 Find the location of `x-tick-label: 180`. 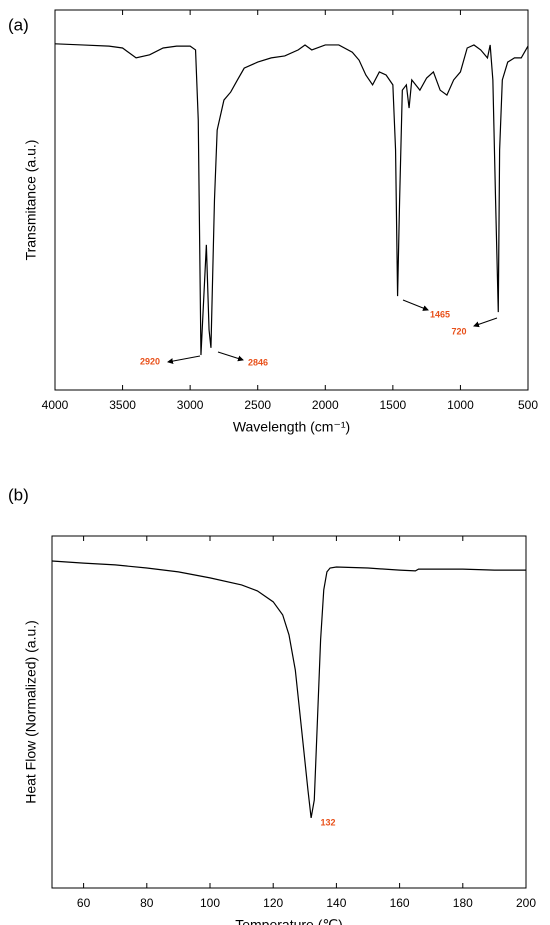

x-tick-label: 180 is located at coordinates (463, 903).